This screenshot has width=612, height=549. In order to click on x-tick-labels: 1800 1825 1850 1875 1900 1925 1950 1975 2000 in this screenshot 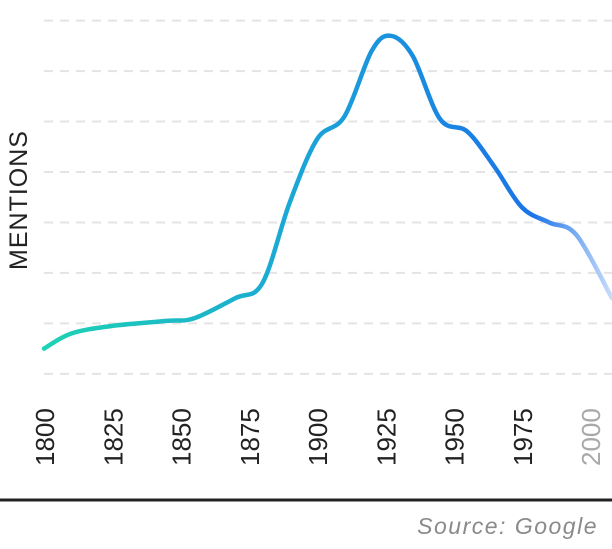, I will do `click(318, 437)`.